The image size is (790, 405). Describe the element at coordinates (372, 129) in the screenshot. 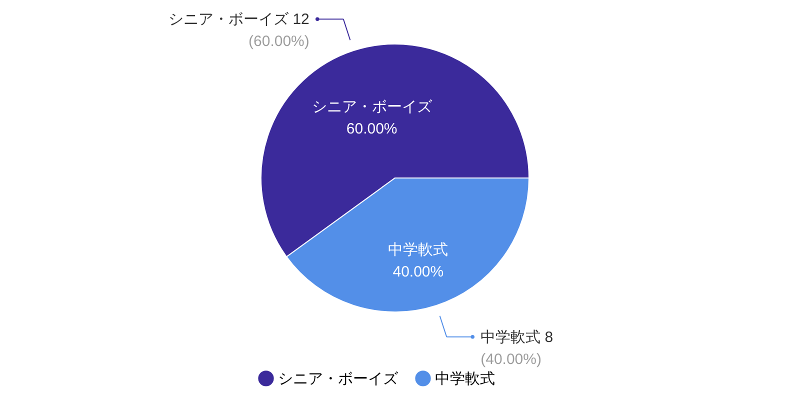

I see `text: 60.00%` at that location.